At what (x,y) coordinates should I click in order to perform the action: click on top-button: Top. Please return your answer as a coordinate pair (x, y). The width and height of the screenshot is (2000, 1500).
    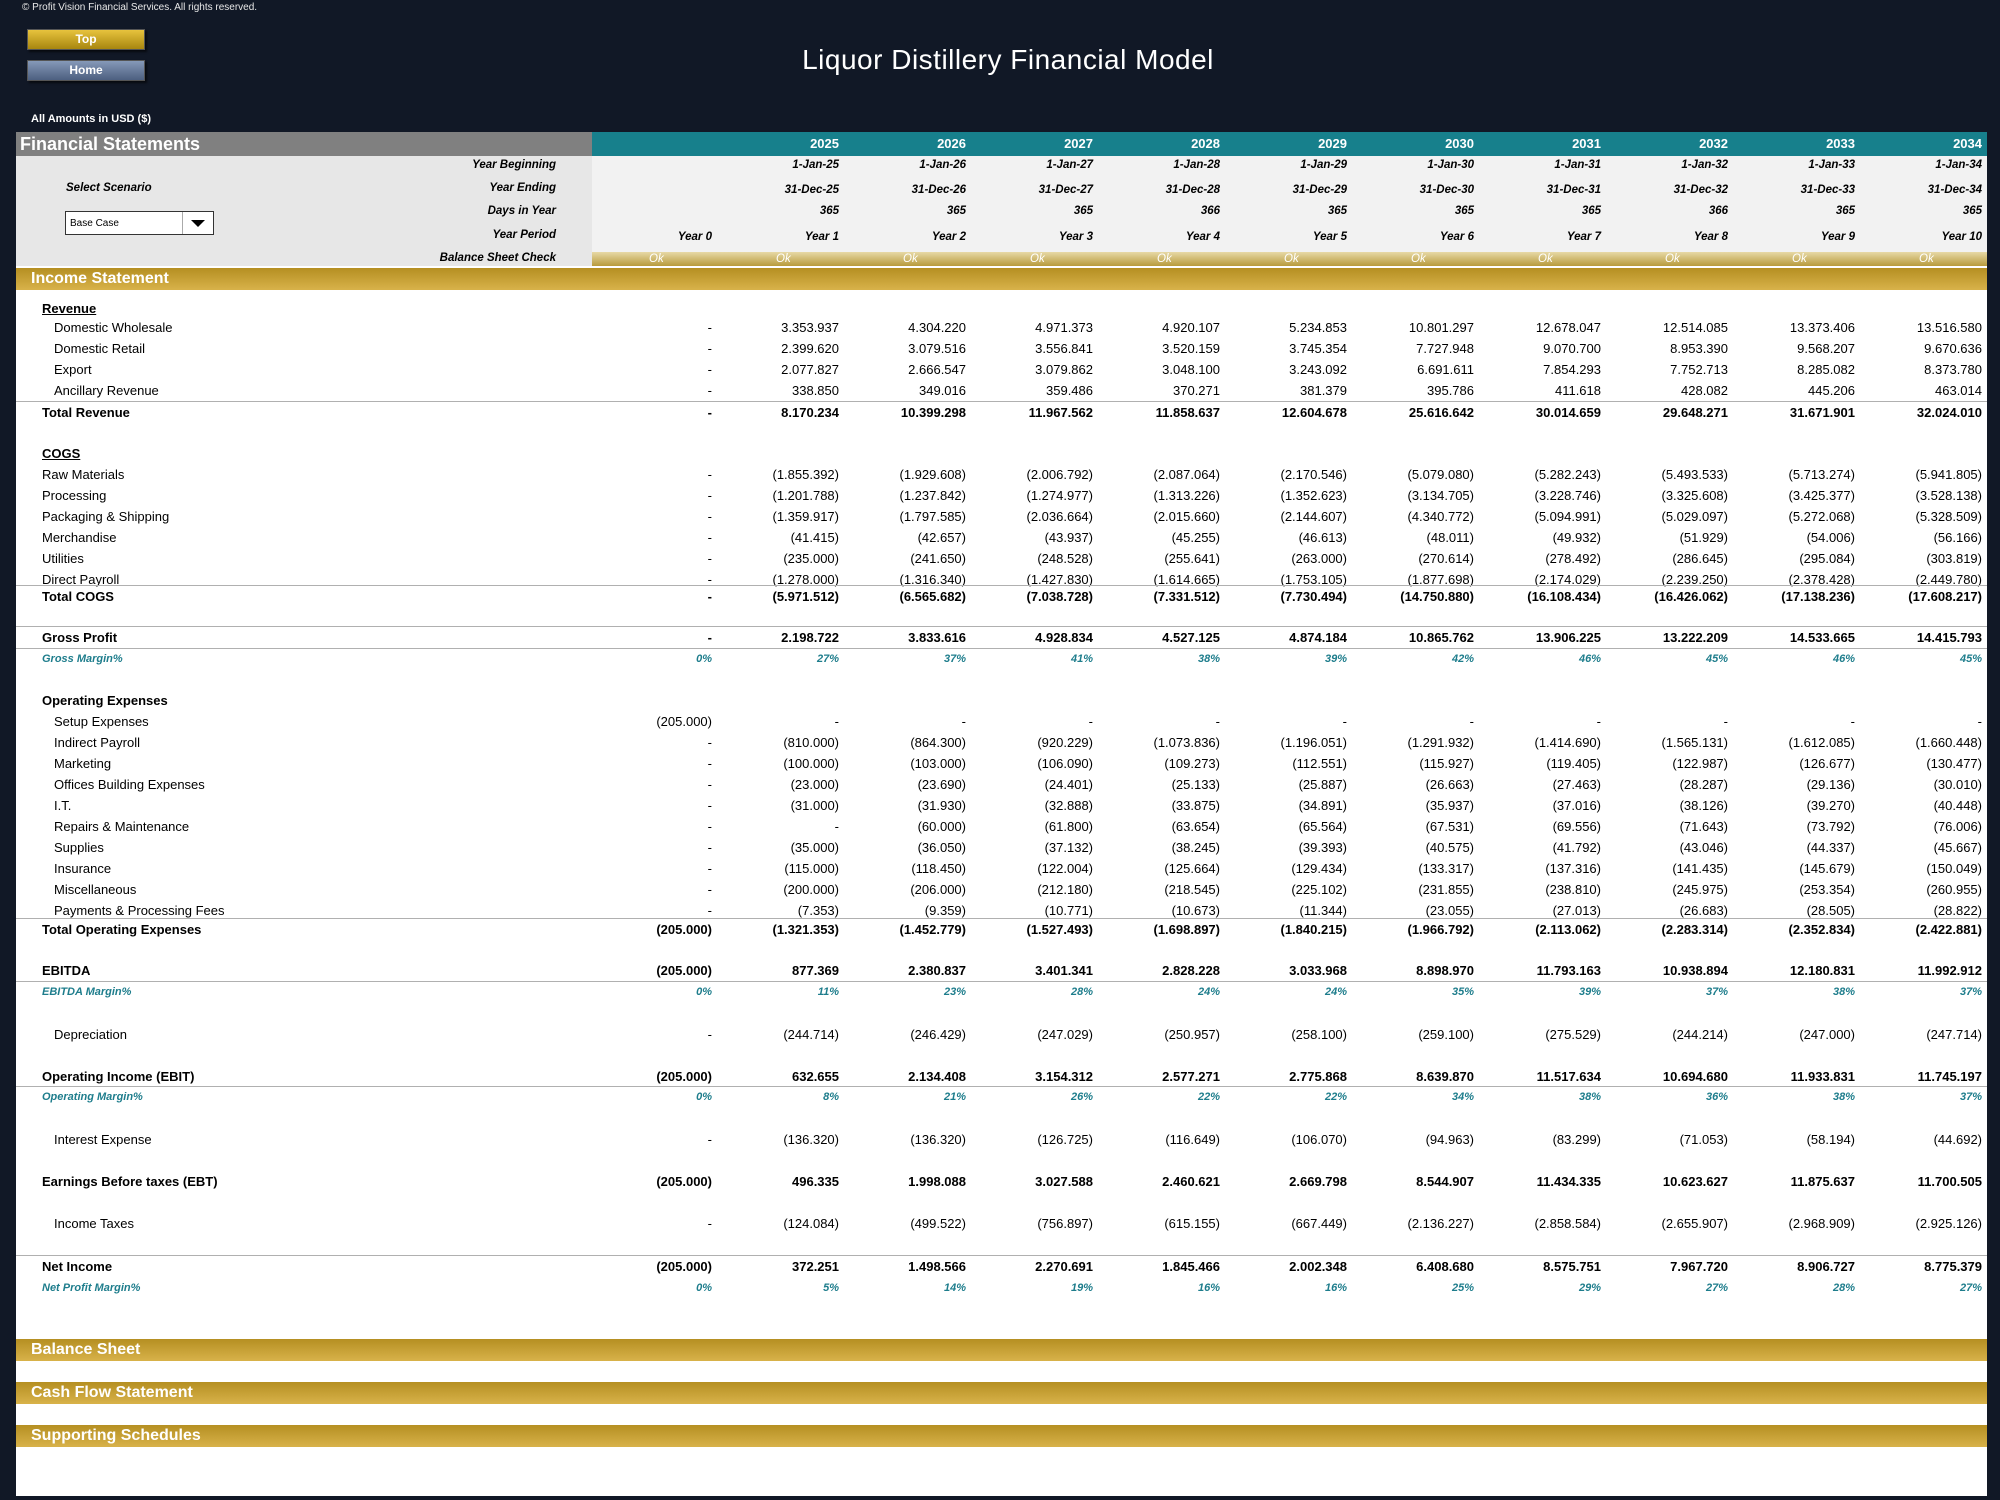
    Looking at the image, I should click on (86, 39).